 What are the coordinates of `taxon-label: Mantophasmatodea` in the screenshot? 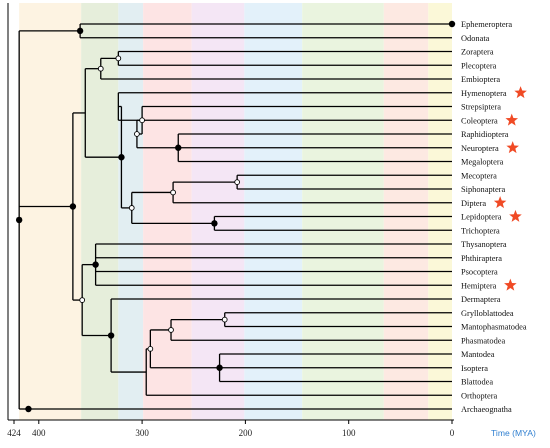 It's located at (494, 327).